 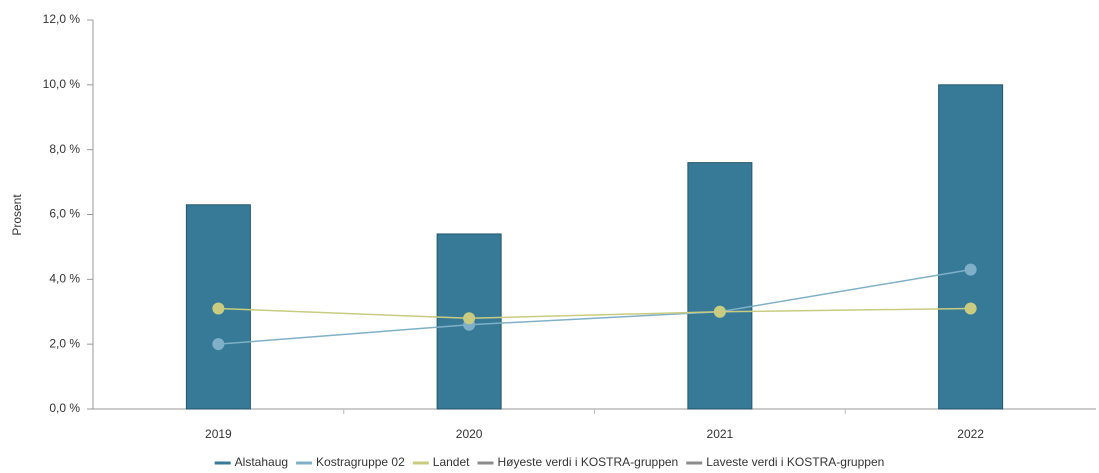 I want to click on x-tick-label: 2020, so click(x=469, y=434).